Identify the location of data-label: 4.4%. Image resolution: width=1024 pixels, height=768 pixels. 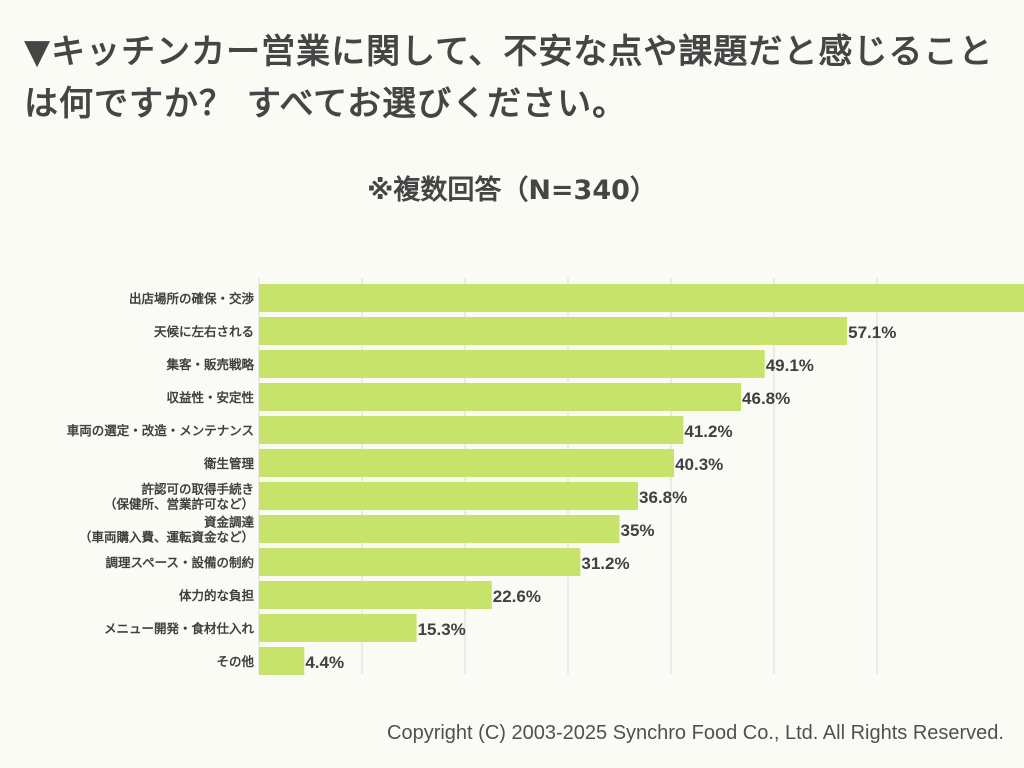
(324, 662).